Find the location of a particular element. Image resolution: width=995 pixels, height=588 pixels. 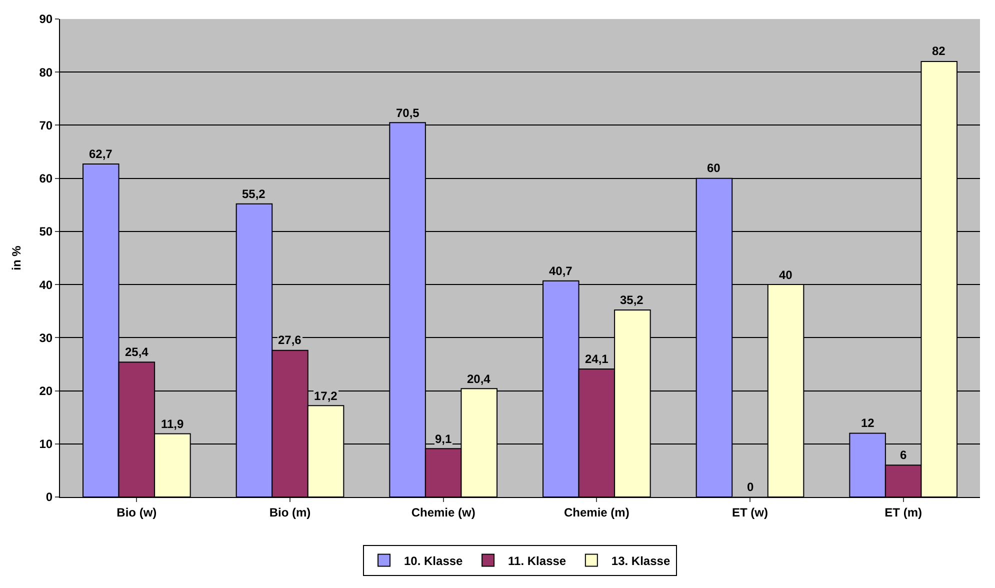

legend-label: 11. Klasse is located at coordinates (537, 561).